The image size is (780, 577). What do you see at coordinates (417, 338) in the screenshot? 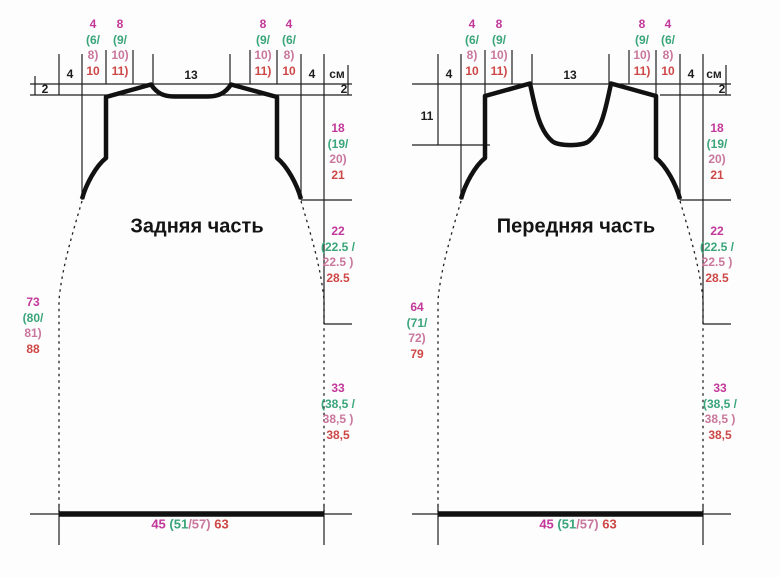
I see `size-value-3: 72)` at bounding box center [417, 338].